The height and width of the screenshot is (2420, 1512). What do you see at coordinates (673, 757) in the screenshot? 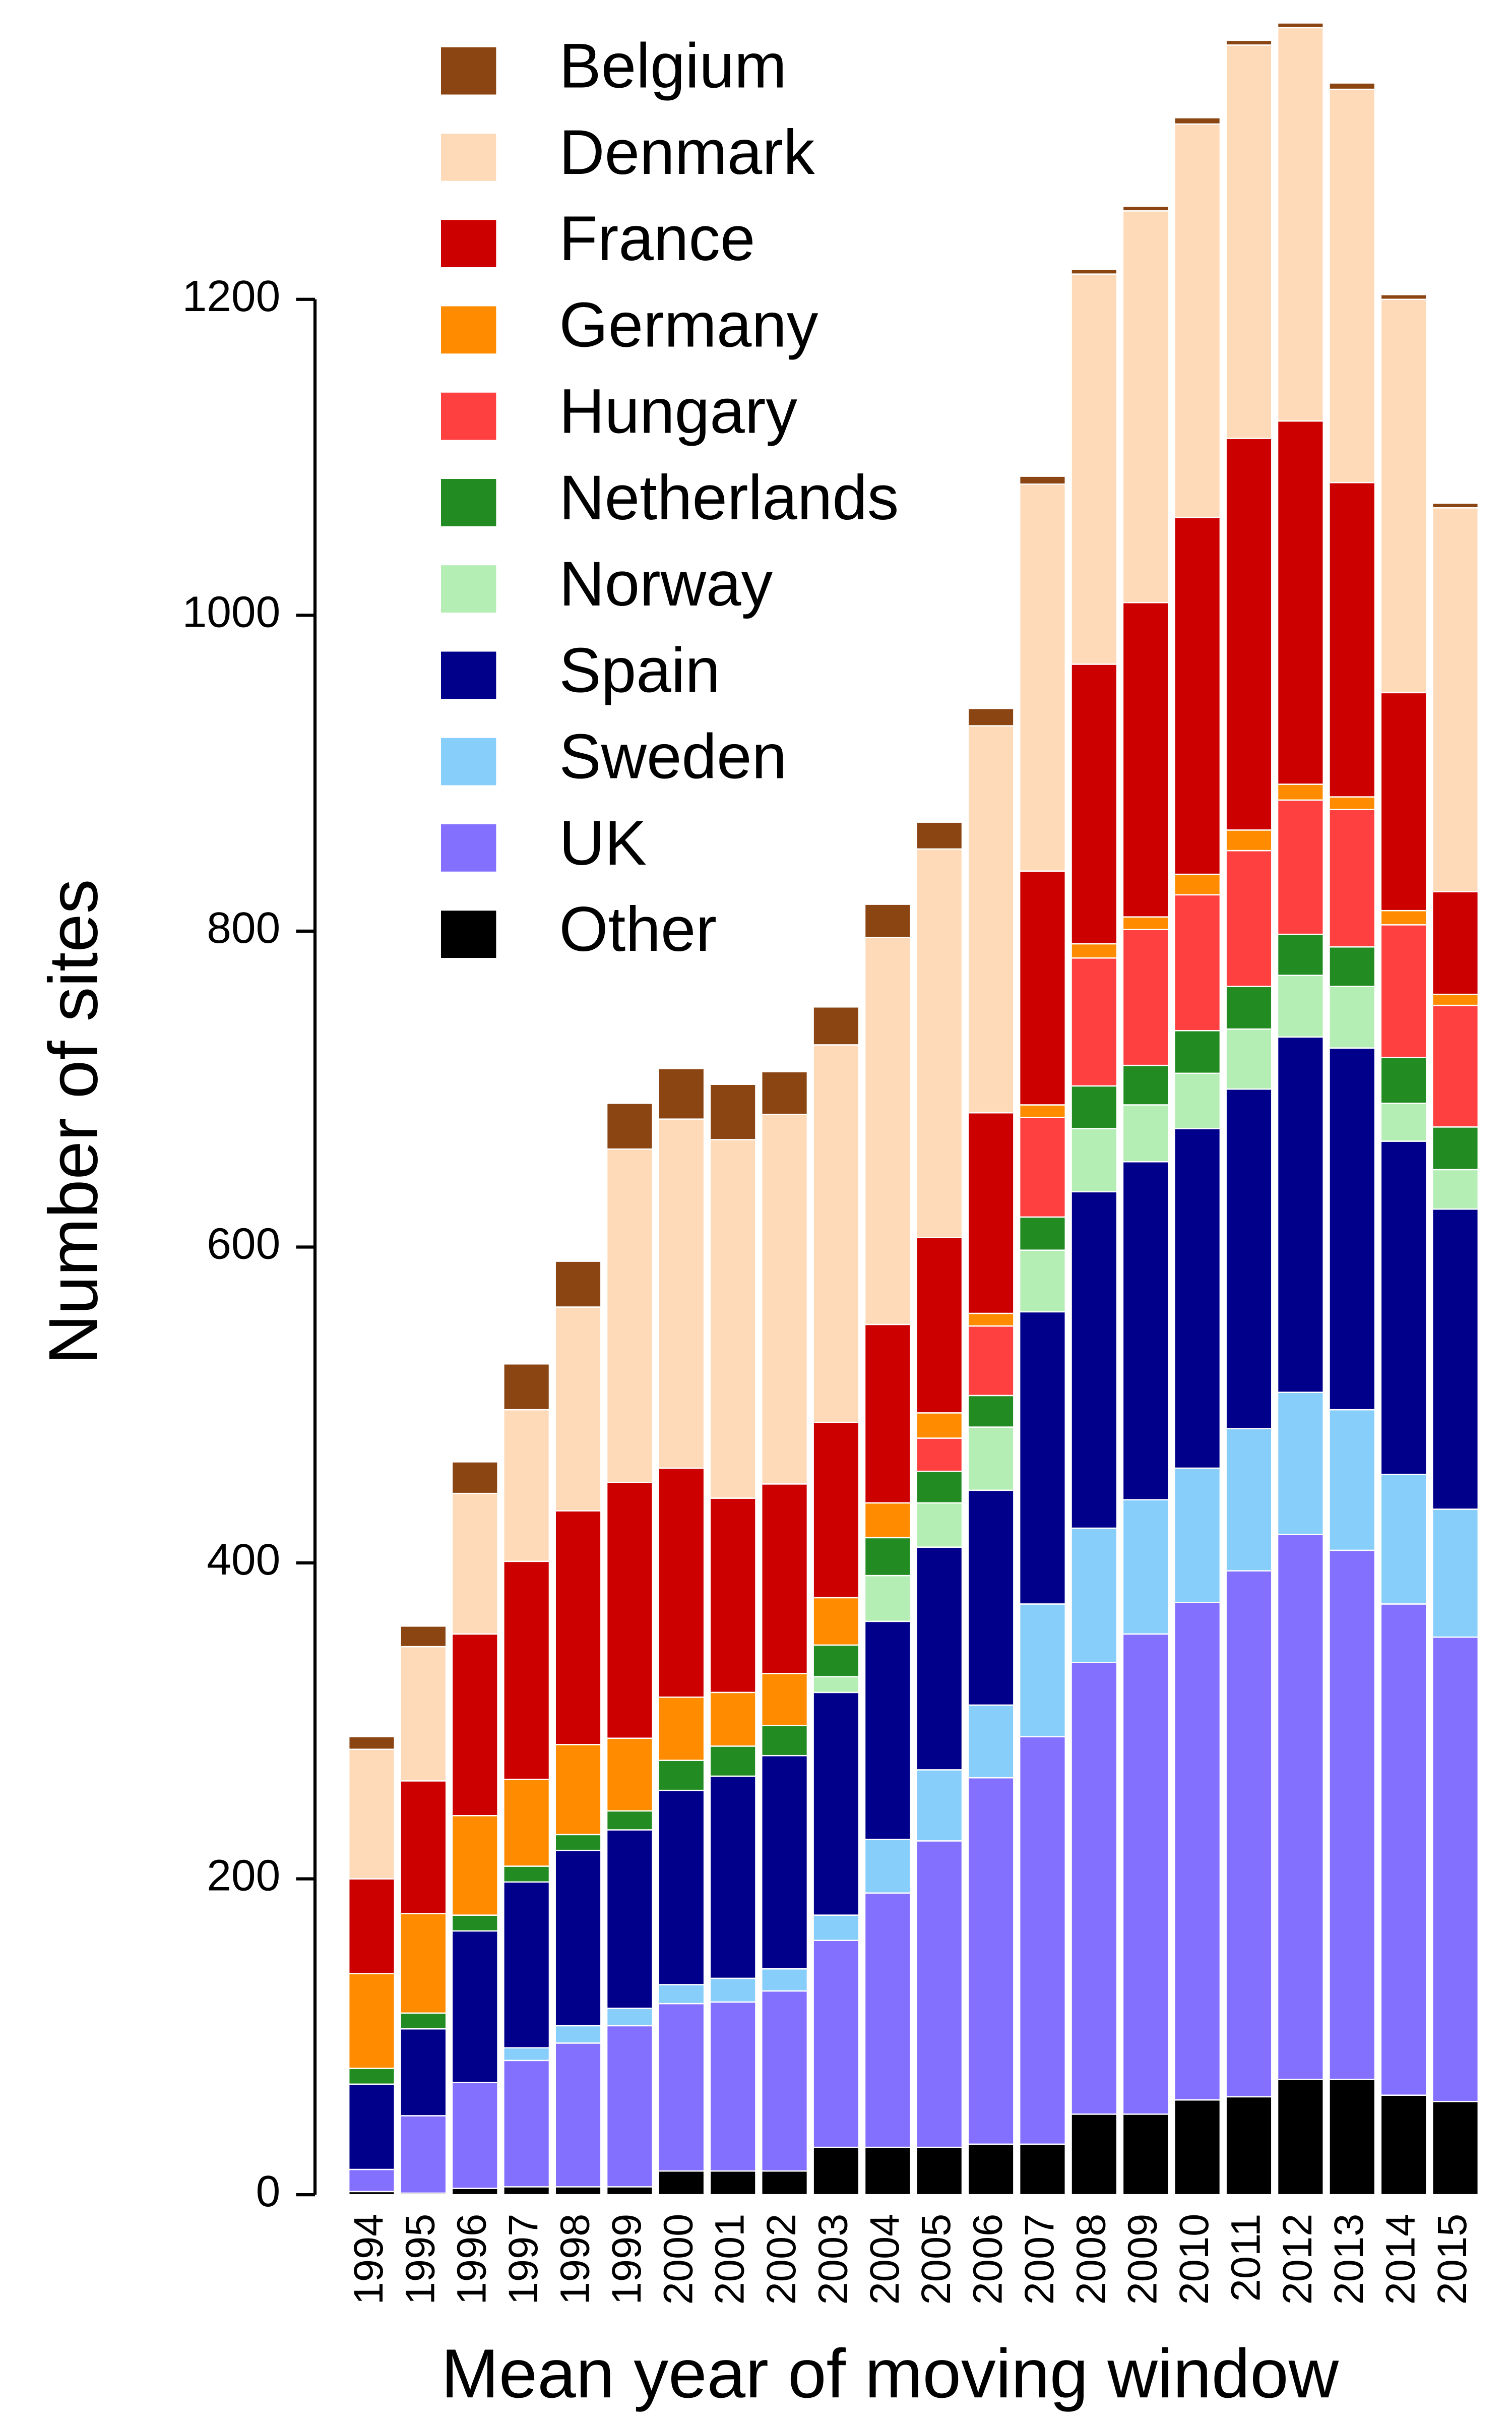
I see `legend-label: Sweden` at bounding box center [673, 757].